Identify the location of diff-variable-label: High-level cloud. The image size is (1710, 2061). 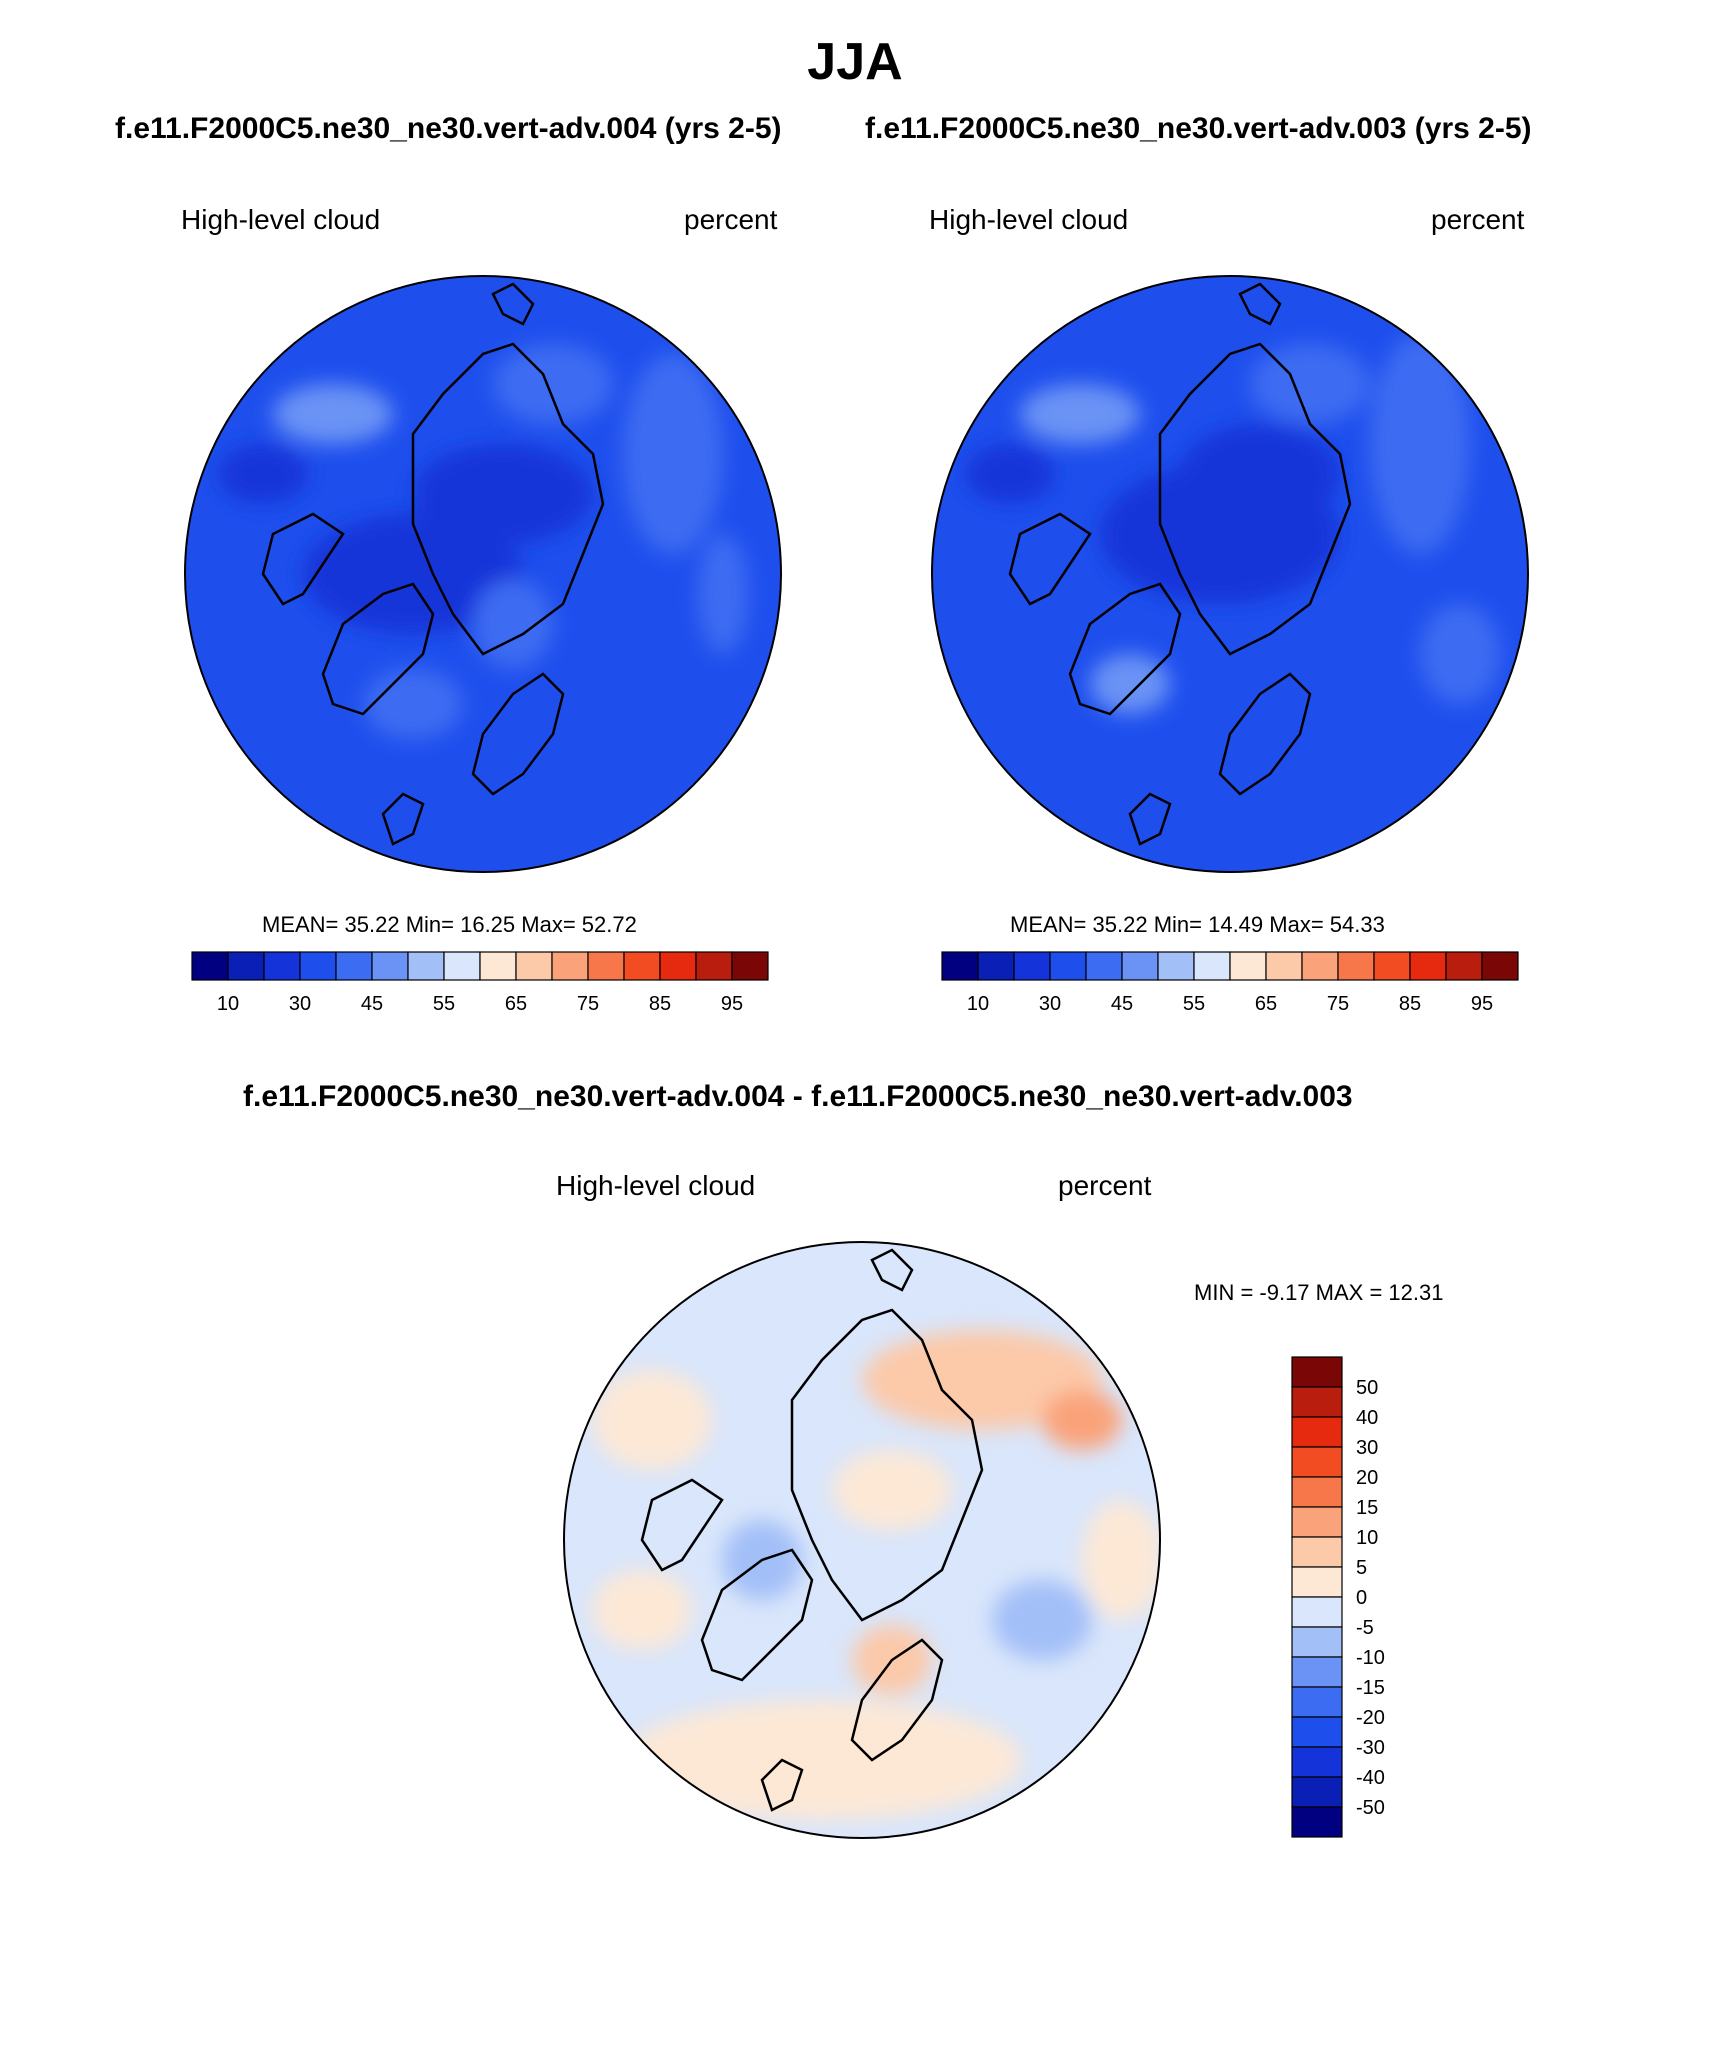
(656, 1185).